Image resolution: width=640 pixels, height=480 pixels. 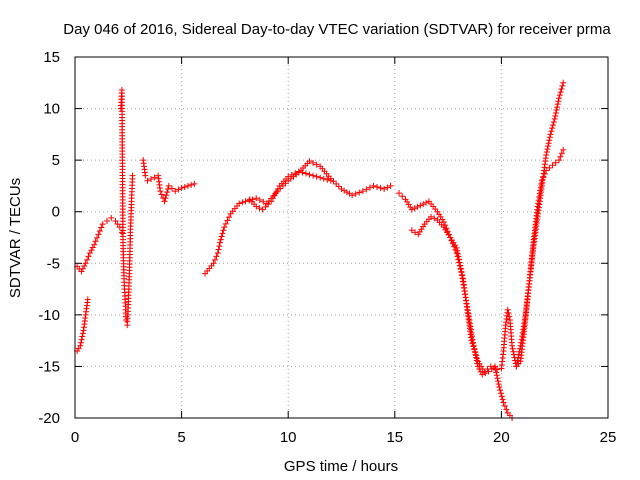 I want to click on series-prn-f, so click(x=290, y=190).